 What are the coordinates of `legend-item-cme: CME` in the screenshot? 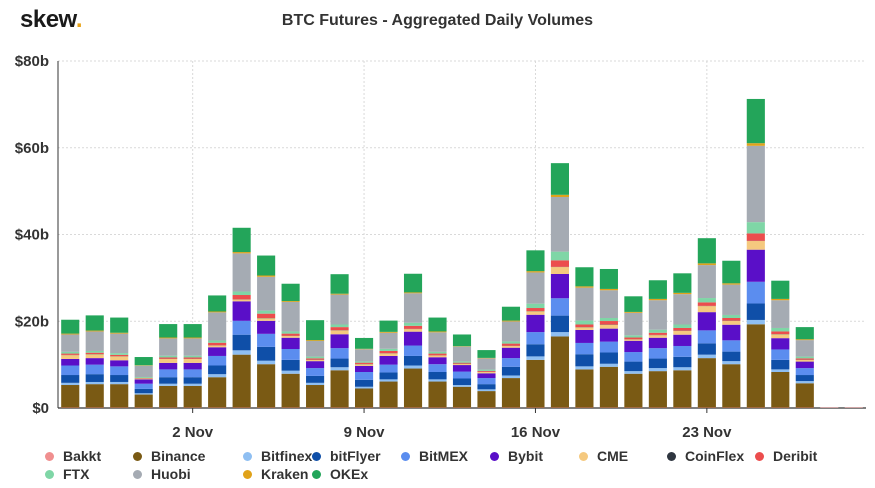 It's located at (603, 456).